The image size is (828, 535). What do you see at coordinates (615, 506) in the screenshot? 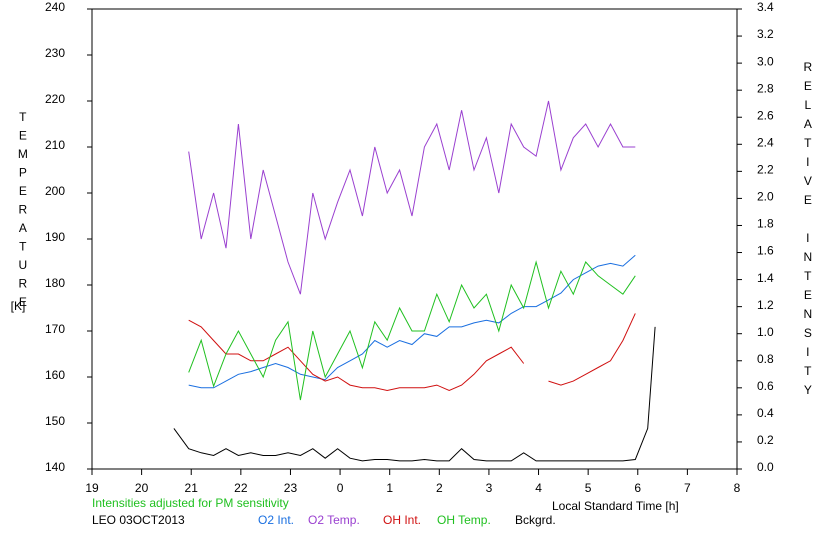
I see `x-axis-label: Local Standard Time [h]` at bounding box center [615, 506].